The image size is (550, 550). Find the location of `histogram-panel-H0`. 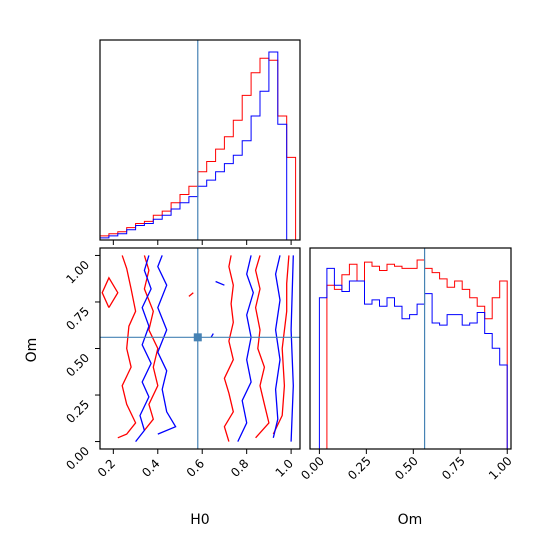

histogram-panel-H0 is located at coordinates (200, 142).